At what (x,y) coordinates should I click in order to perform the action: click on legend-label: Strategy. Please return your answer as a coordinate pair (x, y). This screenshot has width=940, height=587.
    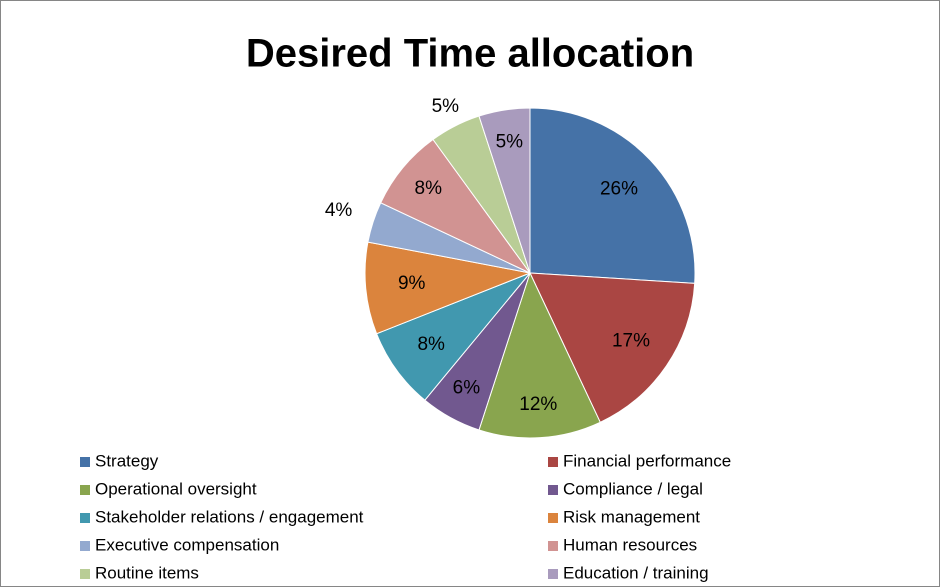
    Looking at the image, I should click on (127, 460).